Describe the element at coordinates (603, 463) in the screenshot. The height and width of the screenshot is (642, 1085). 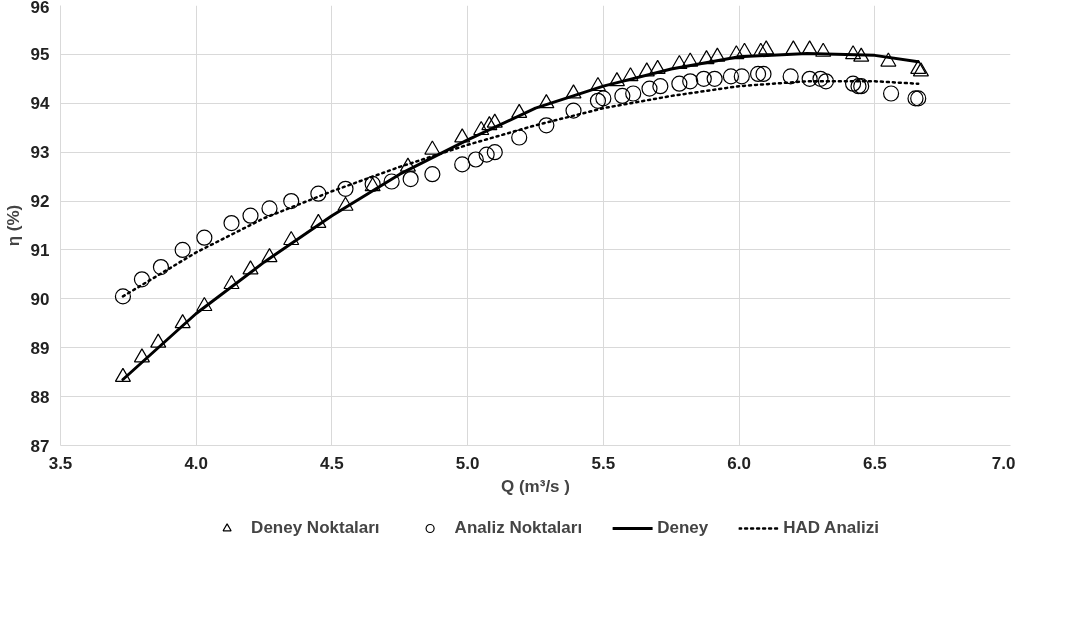
I see `x-tick-label: 5.5` at that location.